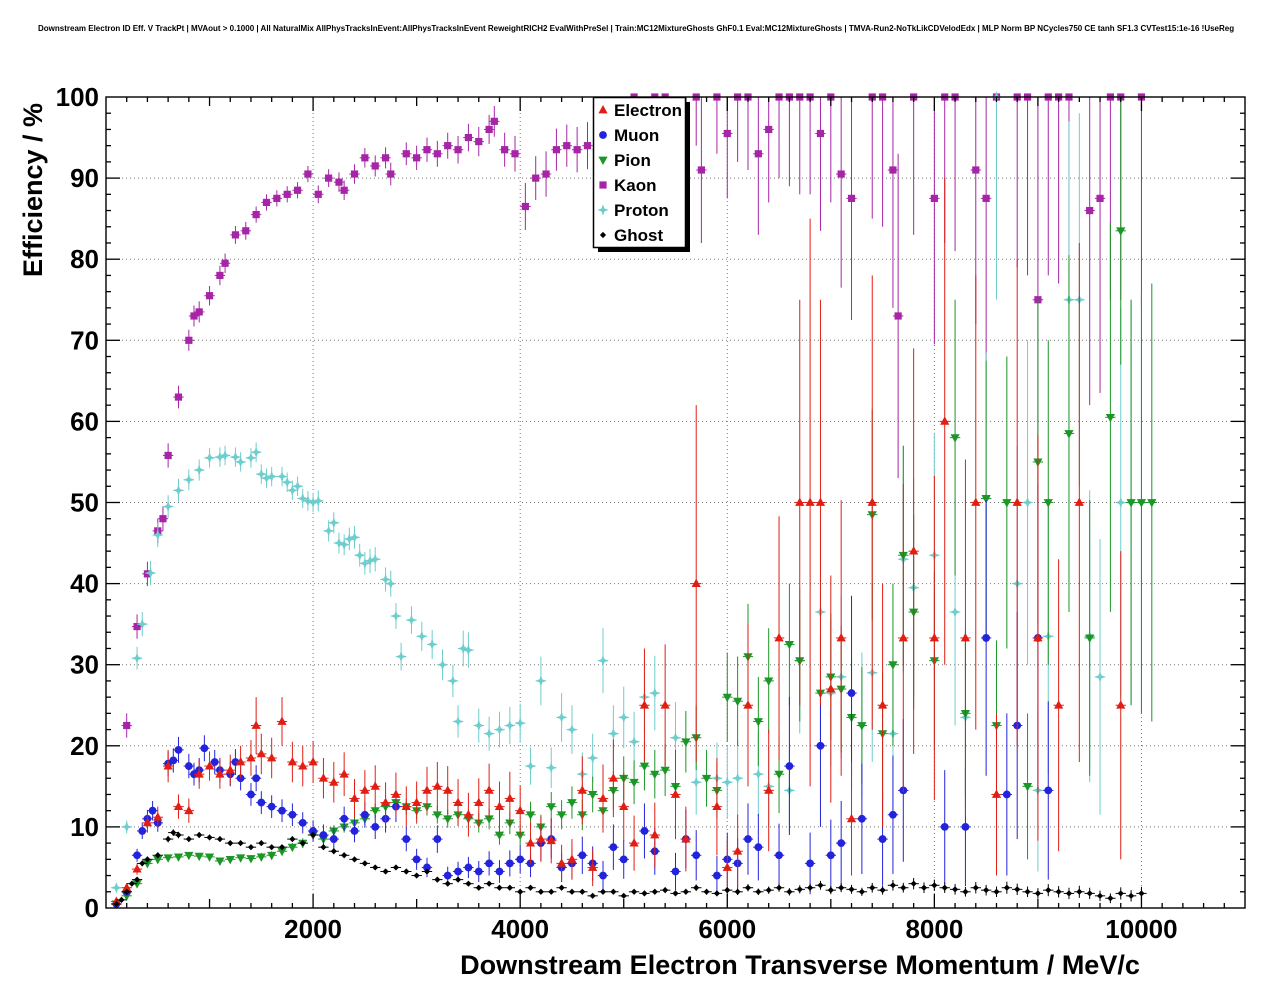 The width and height of the screenshot is (1276, 996). What do you see at coordinates (84, 340) in the screenshot?
I see `y-tick-label: 70` at bounding box center [84, 340].